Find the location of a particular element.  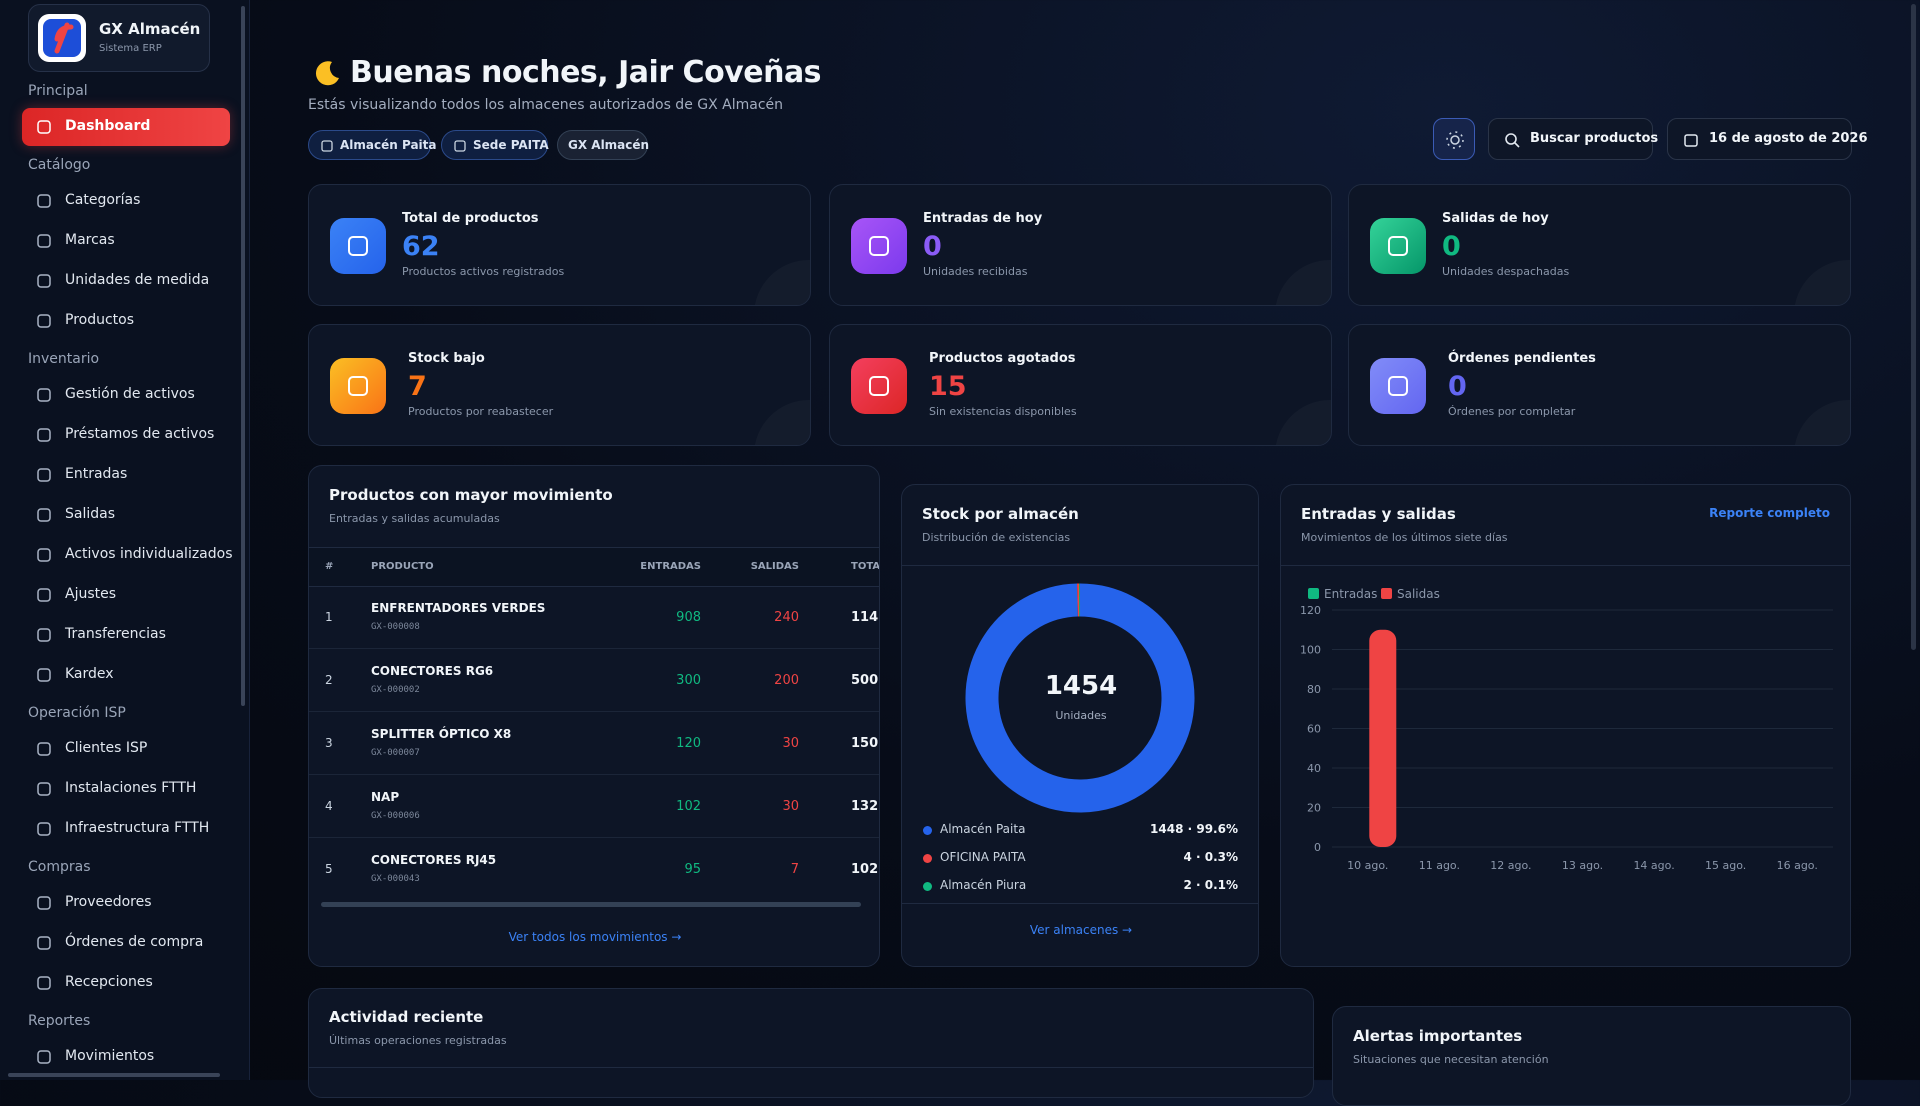

filter-chip: Sede PAITA is located at coordinates (494, 145).